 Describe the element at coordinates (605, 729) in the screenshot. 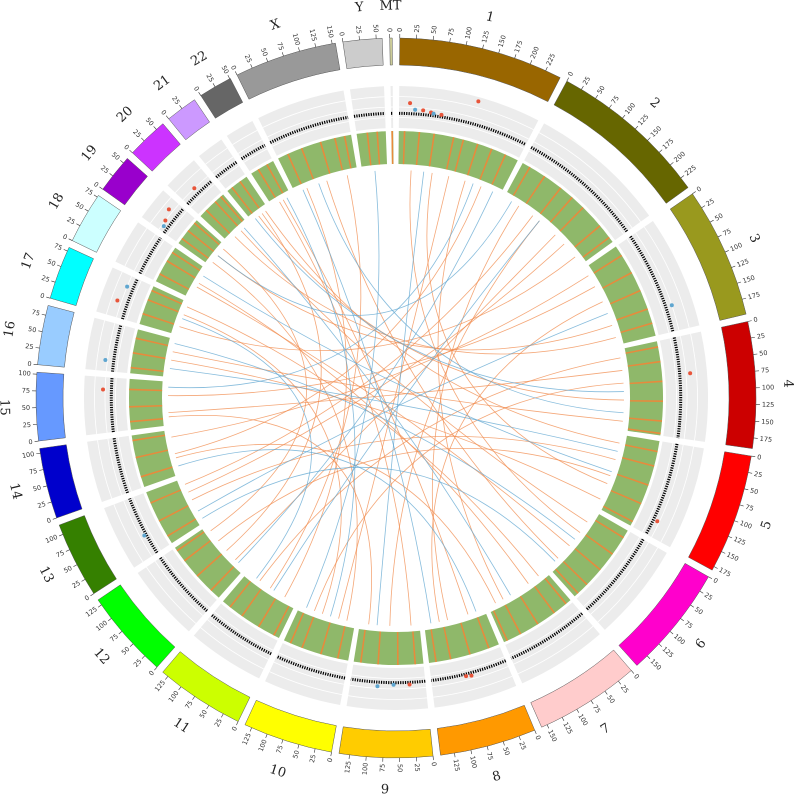

I see `chromosome-name: 7` at that location.